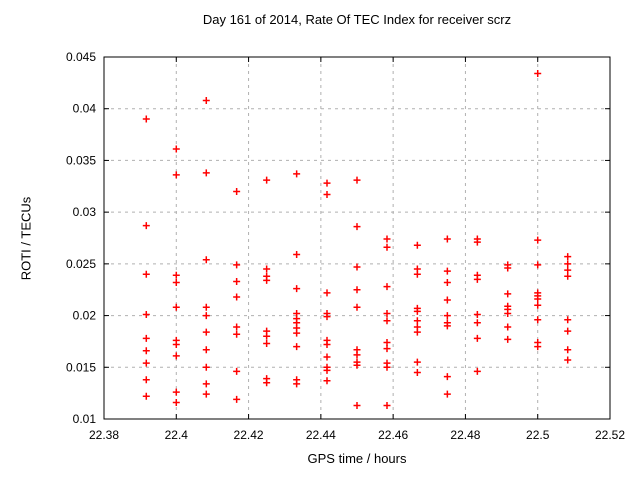 The image size is (640, 485). What do you see at coordinates (85, 109) in the screenshot?
I see `y-tick-label: 0.04` at bounding box center [85, 109].